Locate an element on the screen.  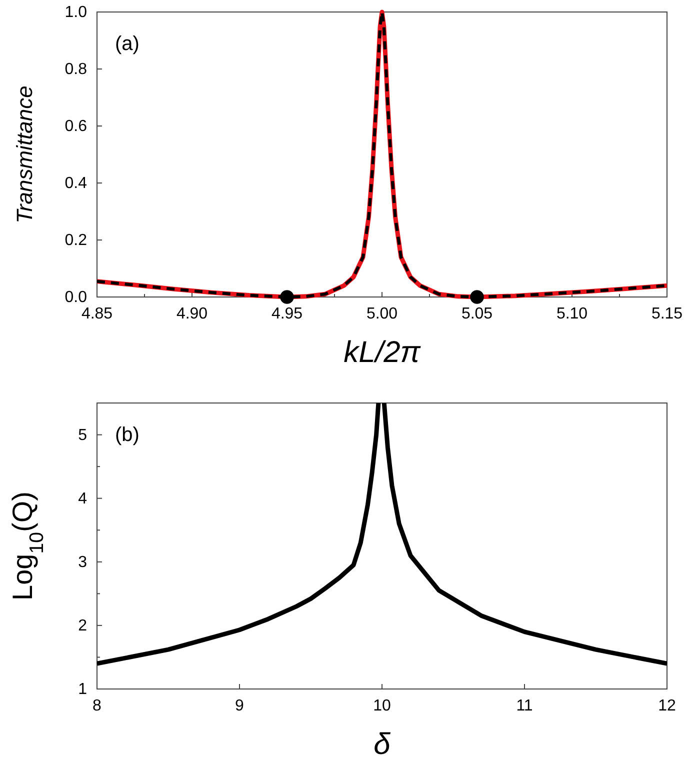
x-tick-label: 5.05 is located at coordinates (477, 313).